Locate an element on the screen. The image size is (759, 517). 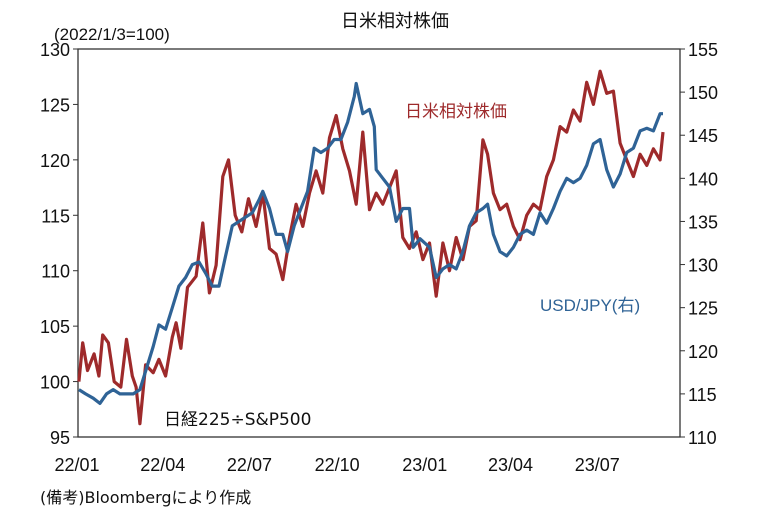
right-tick-label: 135 is located at coordinates (703, 222).